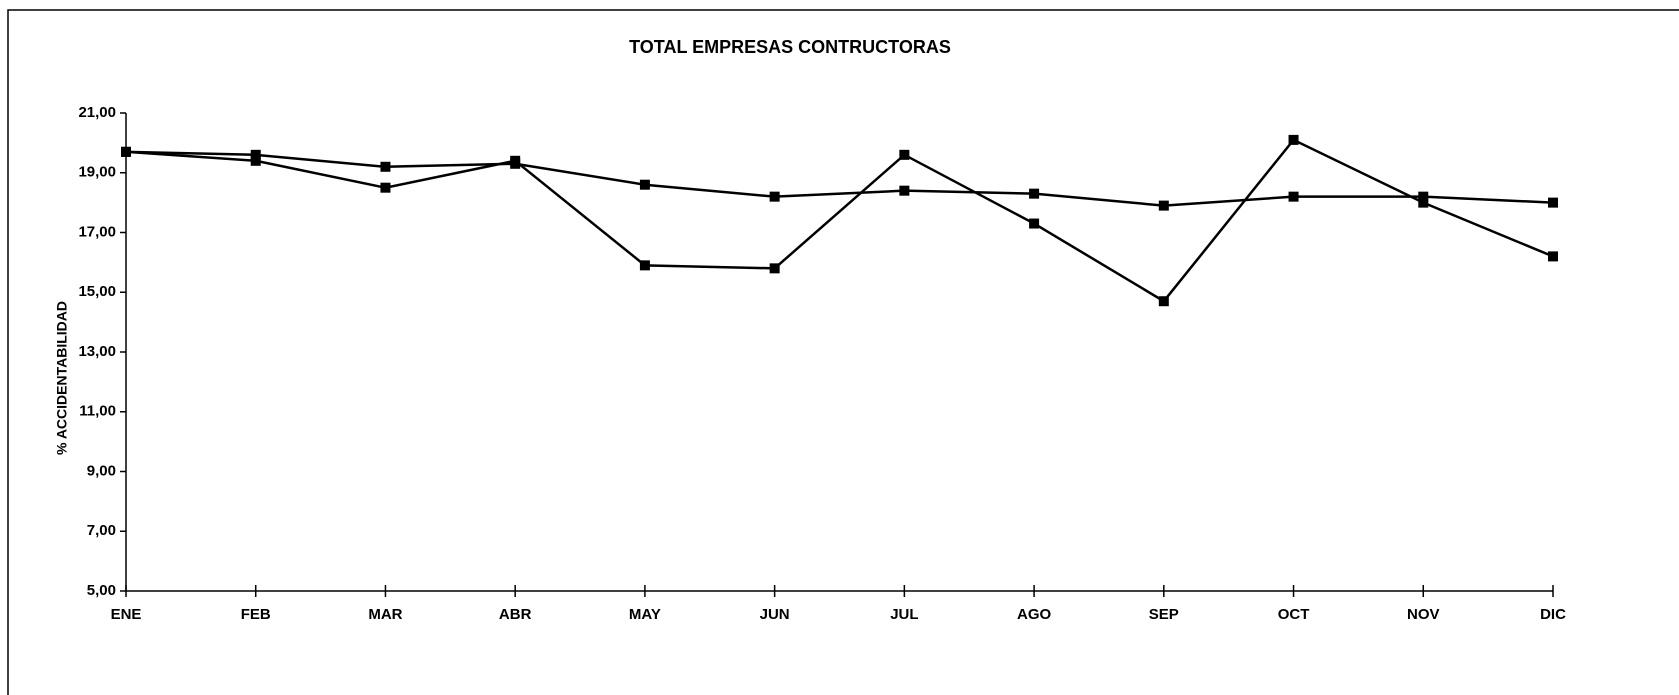 The image size is (1679, 695). I want to click on y-tick-label: 13,00, so click(97, 351).